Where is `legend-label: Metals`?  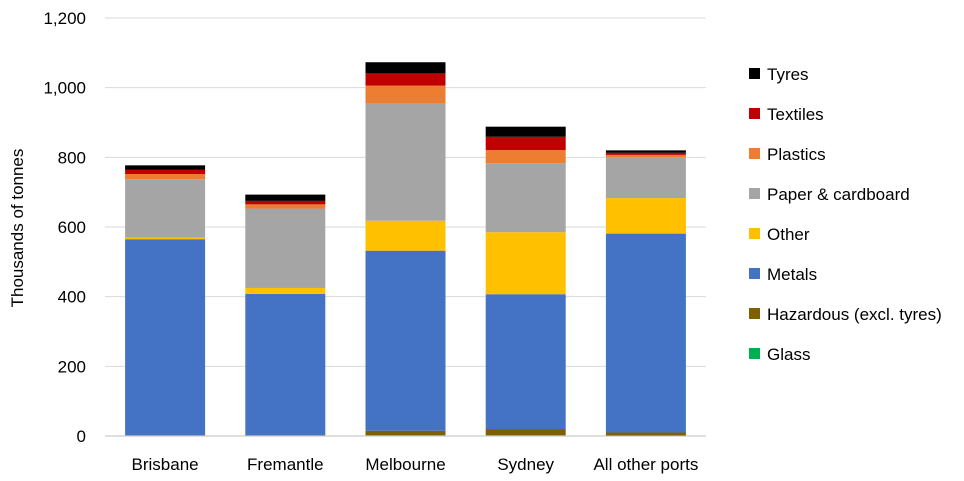
legend-label: Metals is located at coordinates (792, 274).